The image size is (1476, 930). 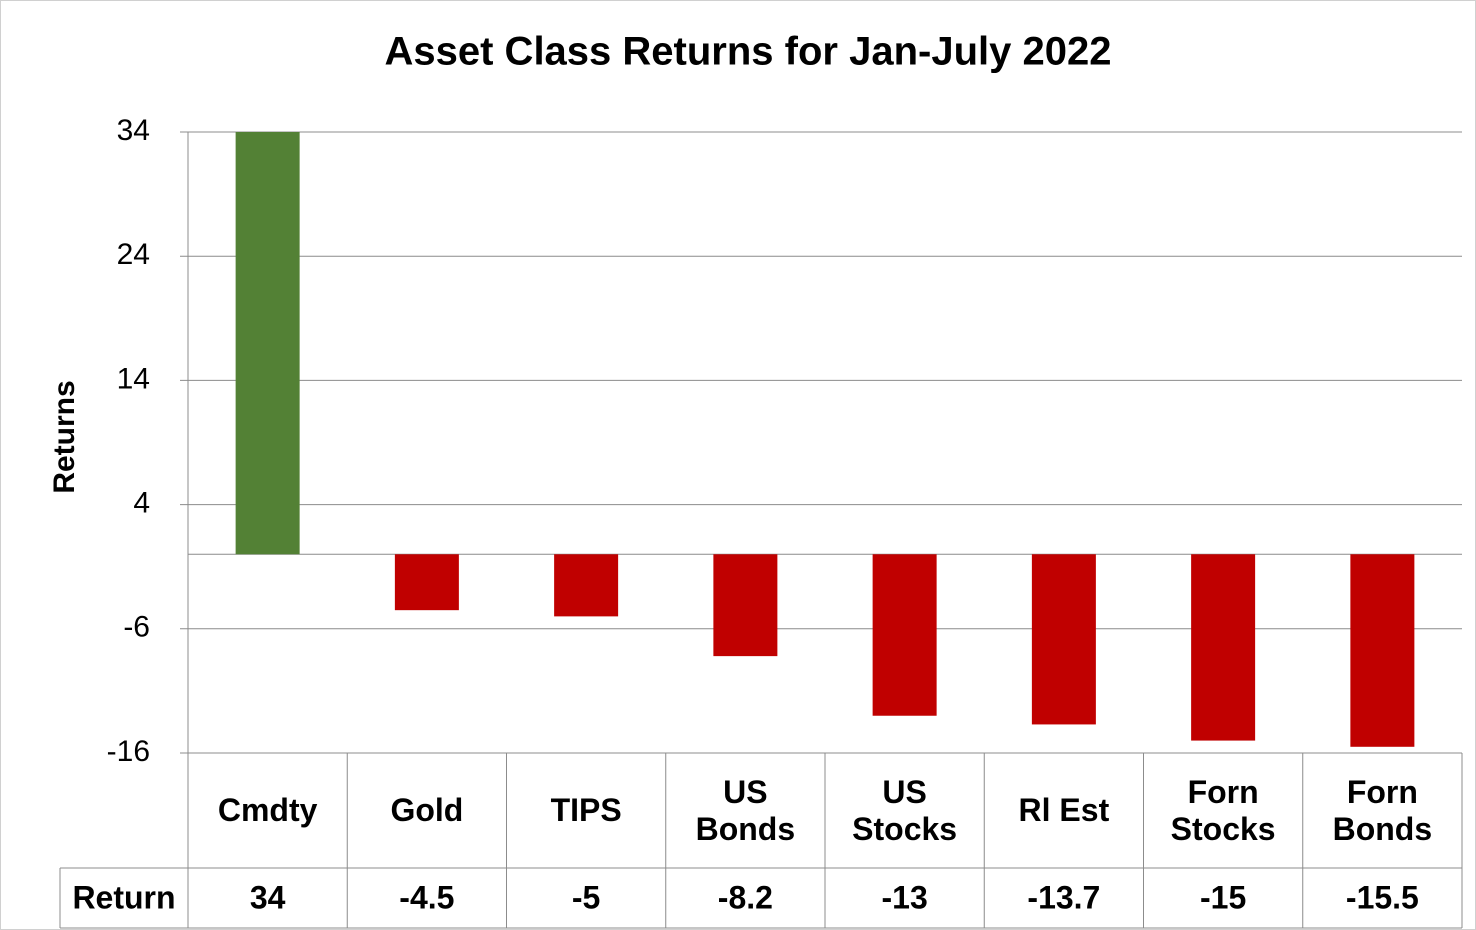 What do you see at coordinates (1064, 810) in the screenshot?
I see `x-tick-label: Rl Est` at bounding box center [1064, 810].